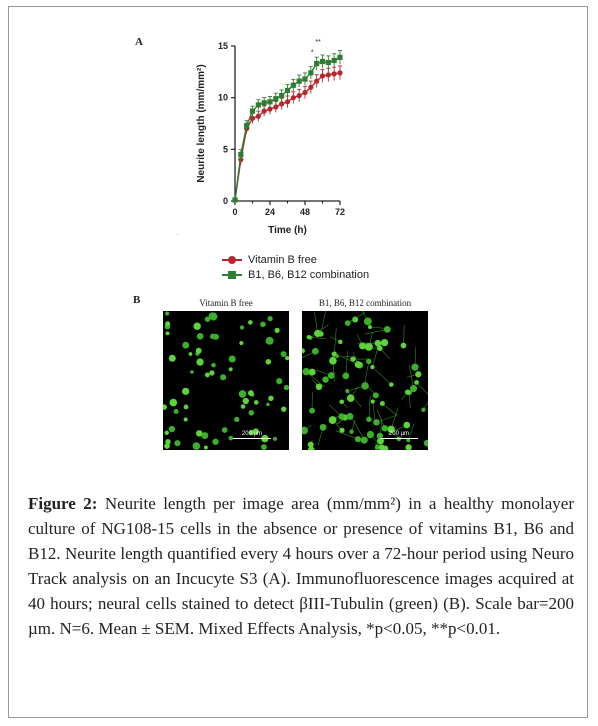 This screenshot has width=598, height=726. What do you see at coordinates (63, 503) in the screenshot?
I see `caption-label: Figure 2:` at bounding box center [63, 503].